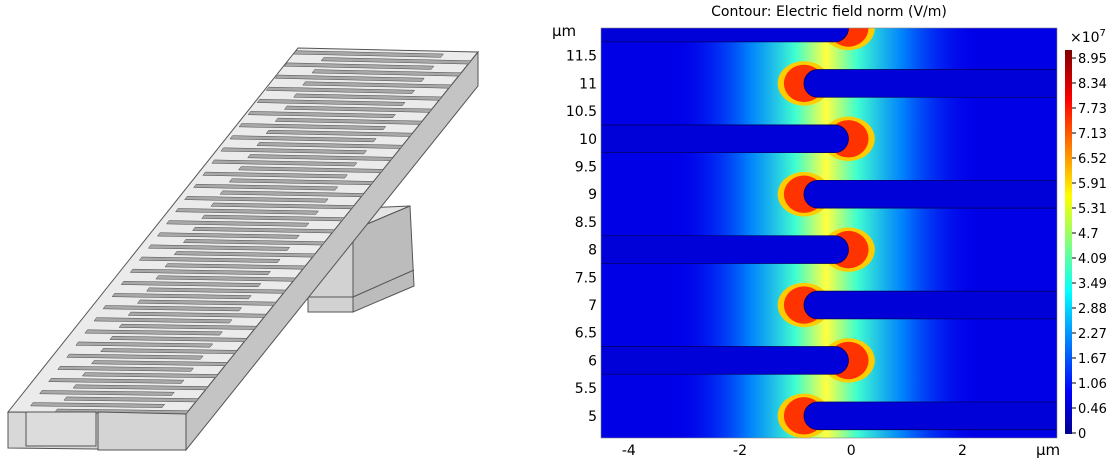  I want to click on colorbar-tick-label: 4.7, so click(1088, 234).